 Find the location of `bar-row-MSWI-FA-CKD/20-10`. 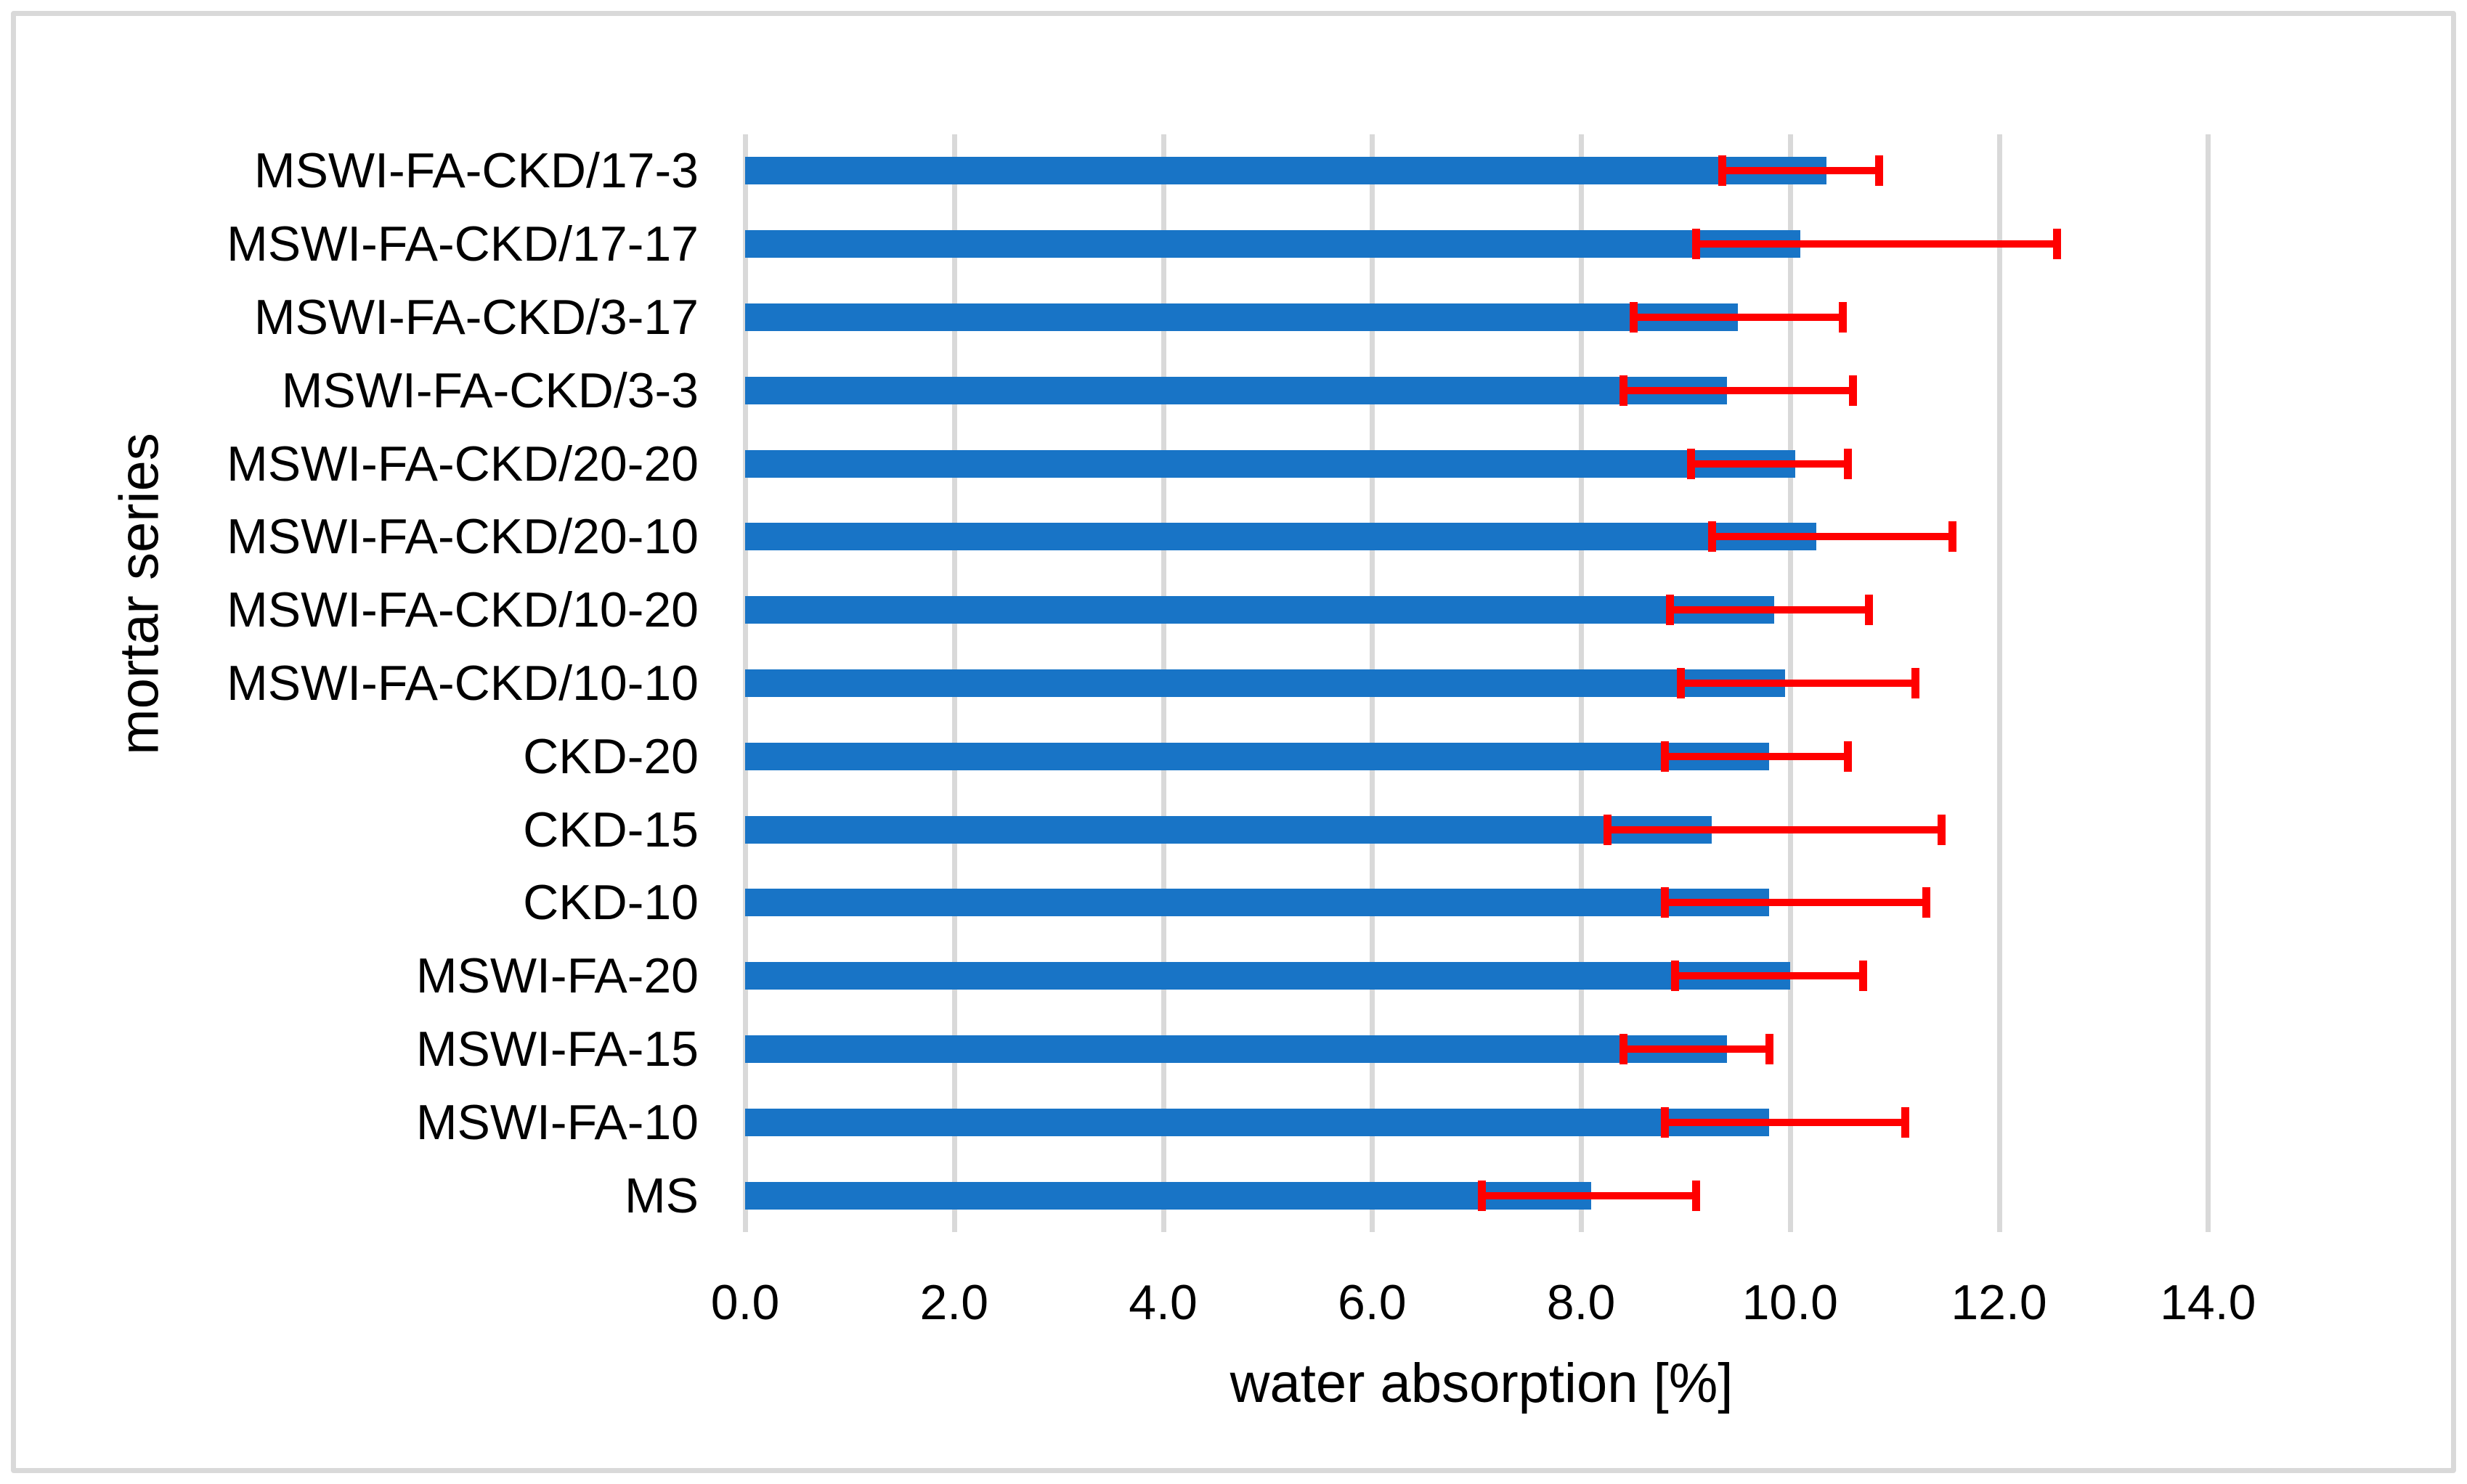

bar-row-MSWI-FA-CKD/20-10 is located at coordinates (1581, 537).